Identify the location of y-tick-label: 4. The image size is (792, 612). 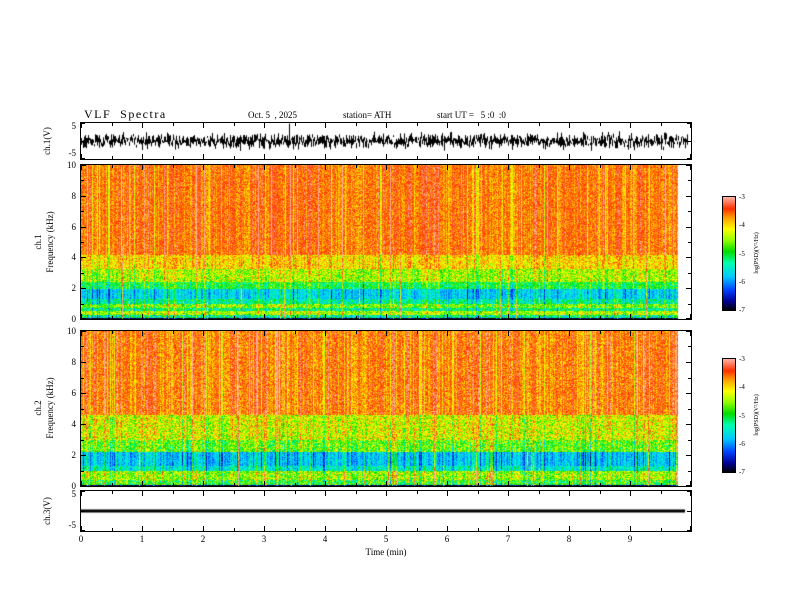
(74, 424).